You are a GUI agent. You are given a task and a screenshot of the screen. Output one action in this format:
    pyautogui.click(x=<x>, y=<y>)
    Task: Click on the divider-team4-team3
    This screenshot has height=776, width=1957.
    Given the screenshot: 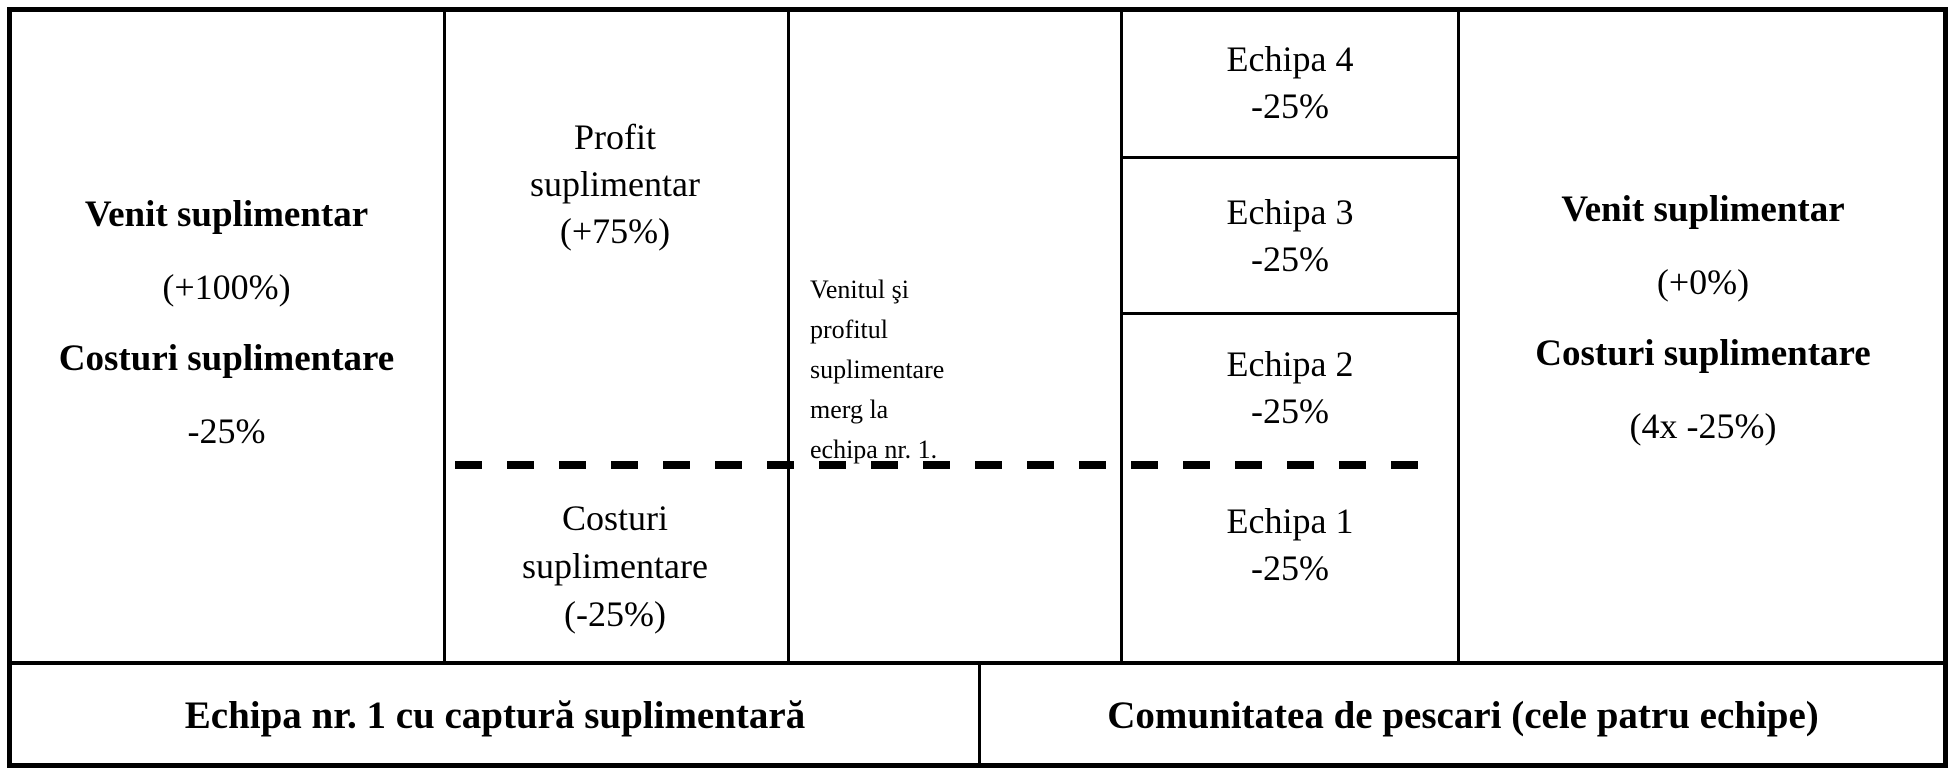 What is the action you would take?
    pyautogui.click(x=1290, y=157)
    